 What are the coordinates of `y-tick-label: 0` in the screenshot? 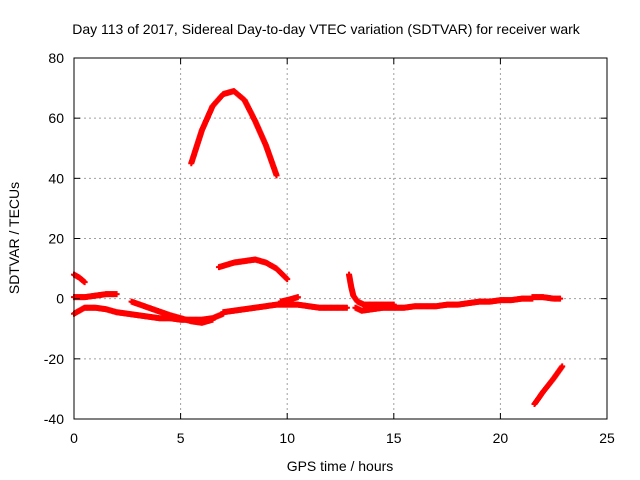 It's located at (60, 299).